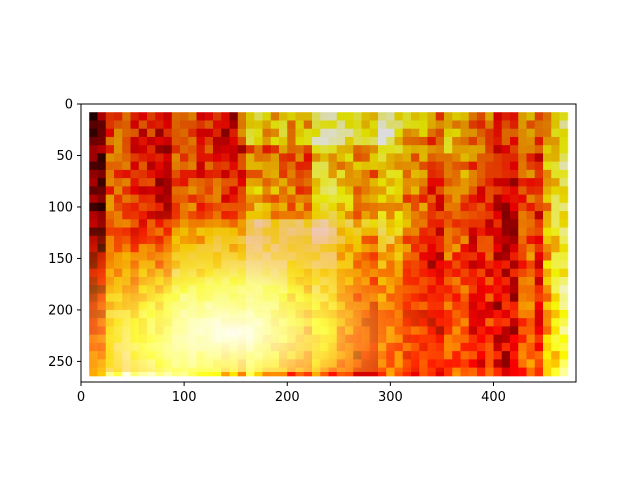 The width and height of the screenshot is (640, 480). Describe the element at coordinates (390, 397) in the screenshot. I see `x-tick-label: 300` at that location.